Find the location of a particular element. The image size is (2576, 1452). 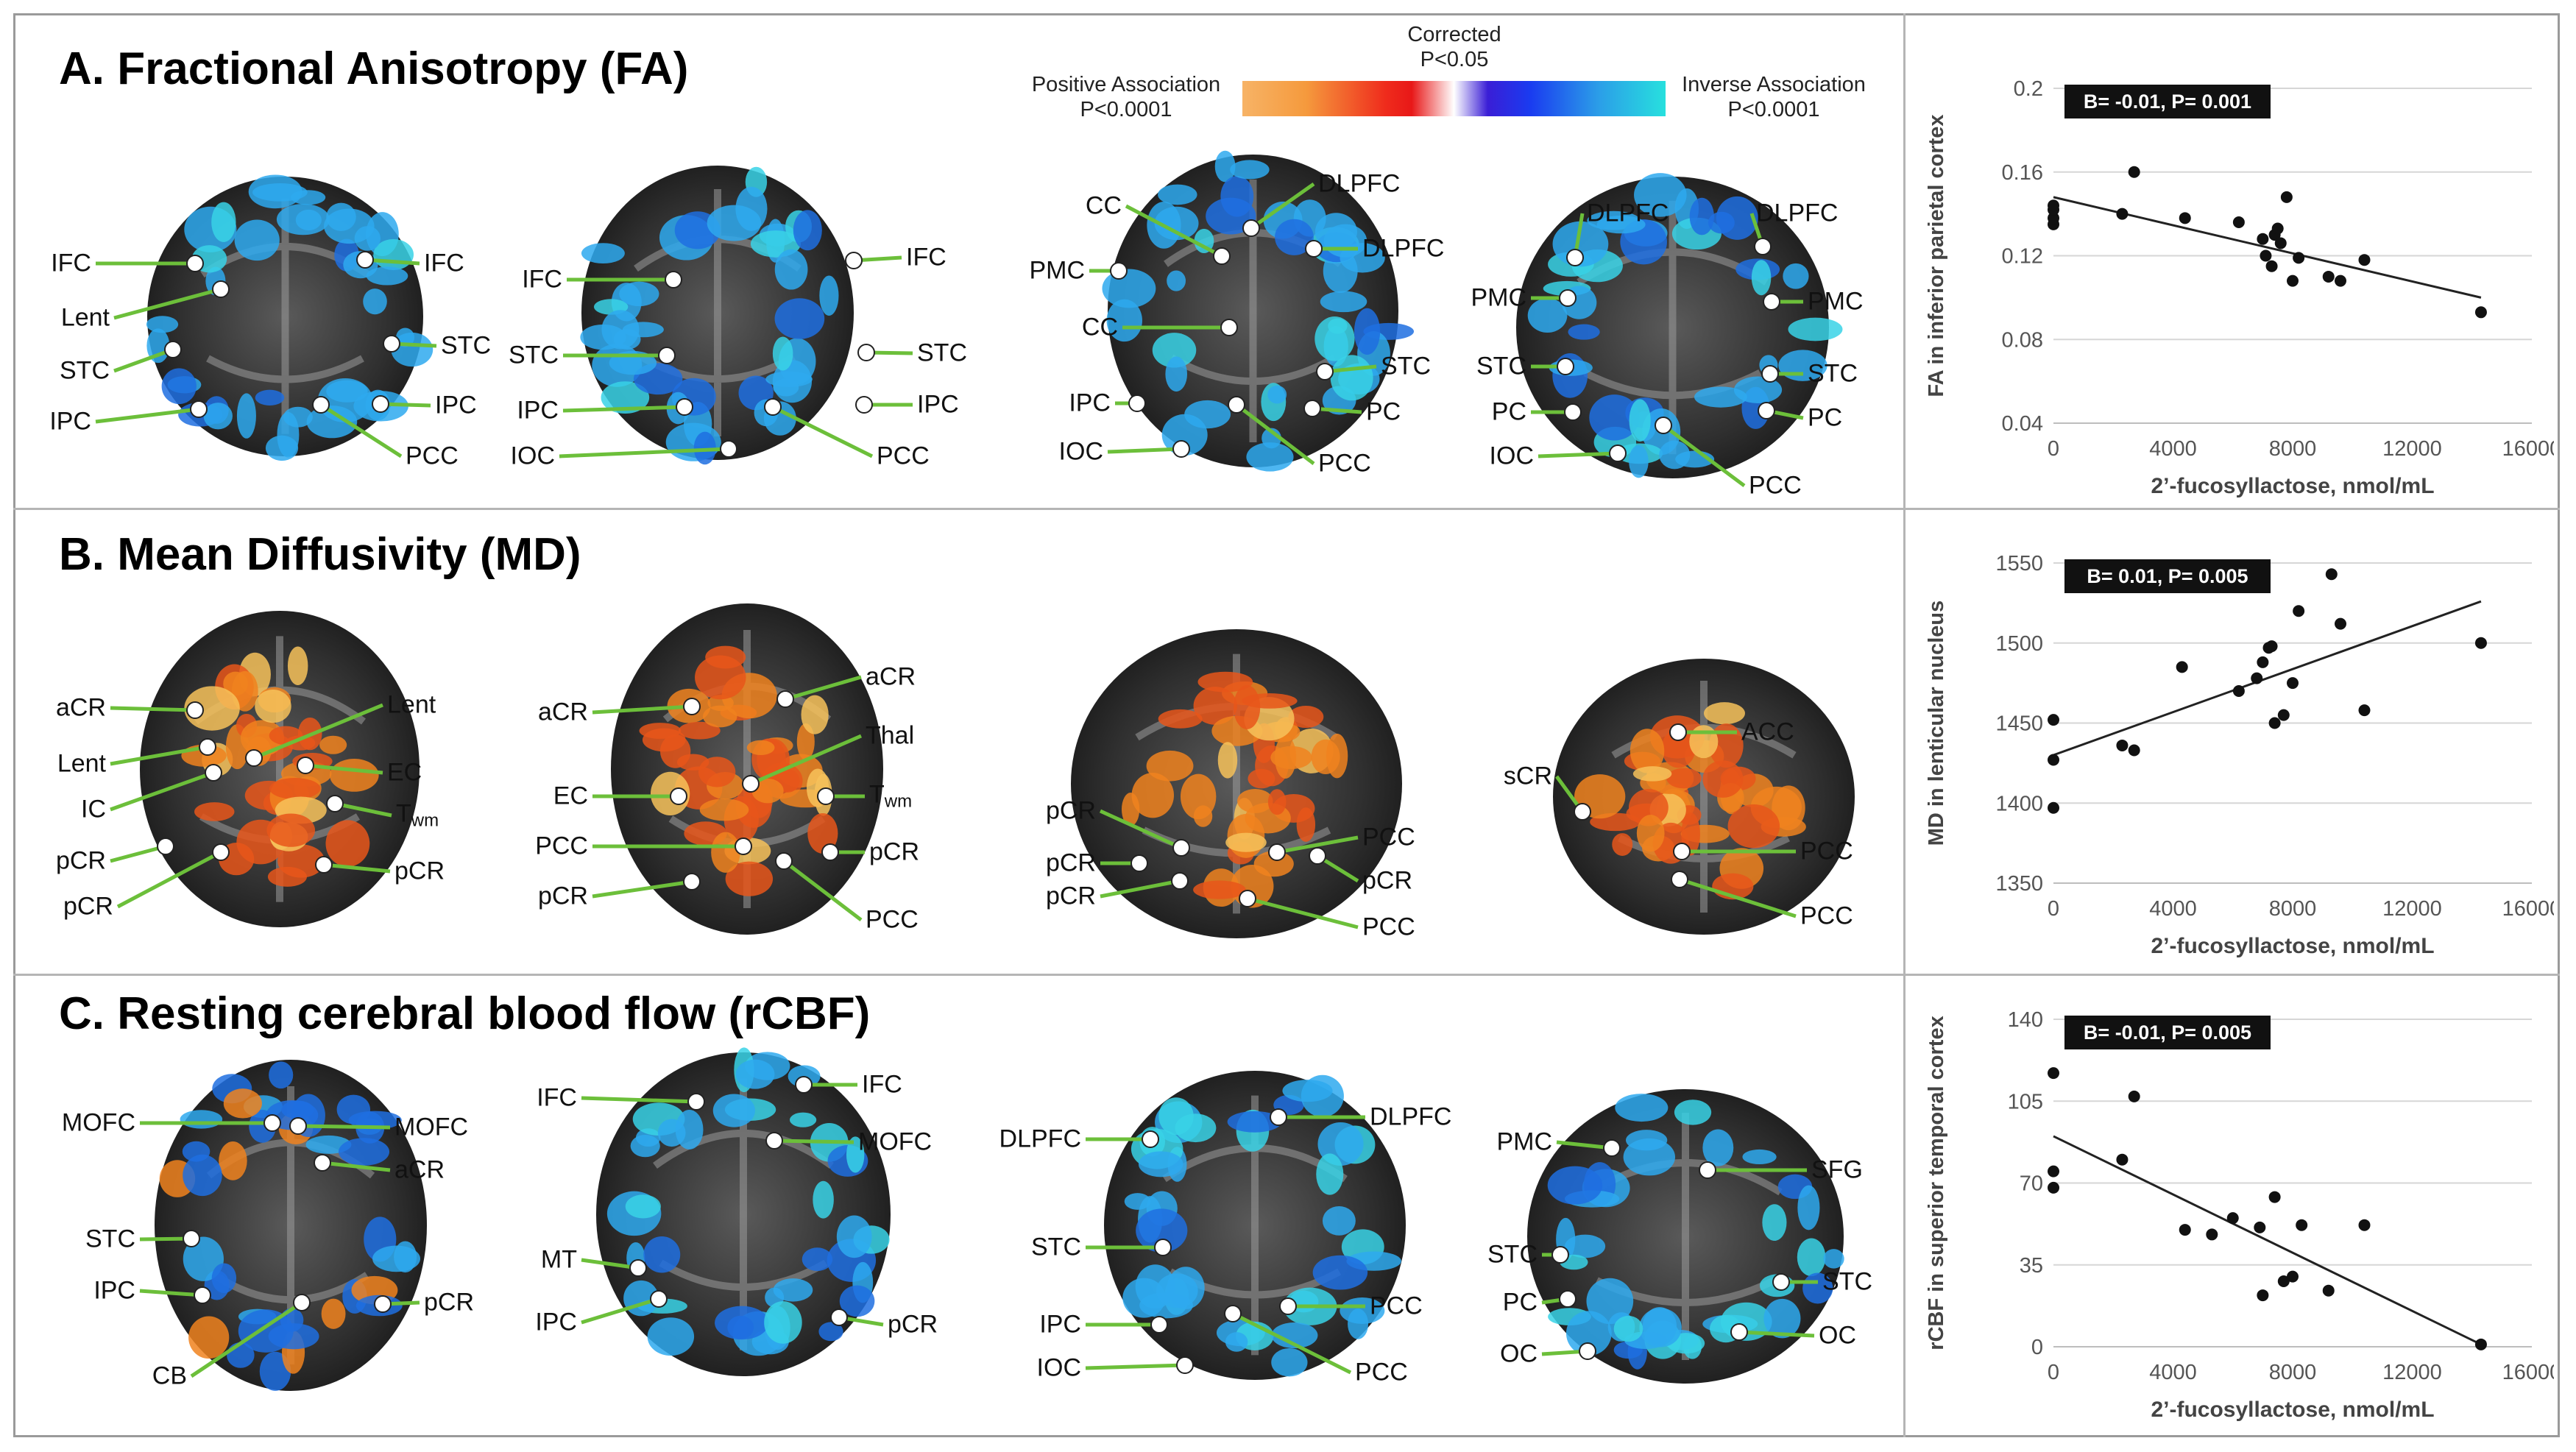

panel-b-title: B. Mean Diffusivity (MD) is located at coordinates (320, 555).